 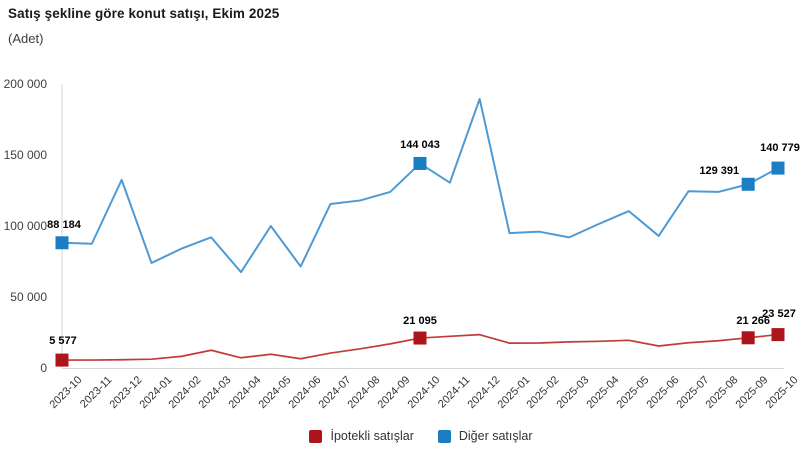 I want to click on data-point-label: 21 095, so click(x=420, y=321).